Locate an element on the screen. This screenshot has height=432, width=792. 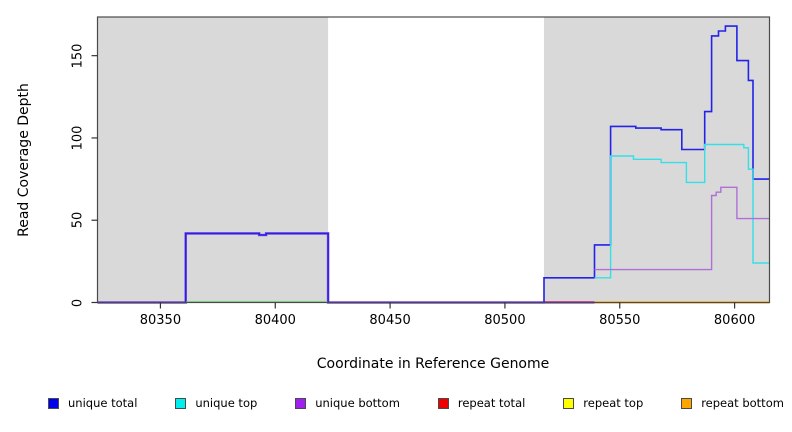
legend-item-repeat-total: repeat total is located at coordinates (481, 403).